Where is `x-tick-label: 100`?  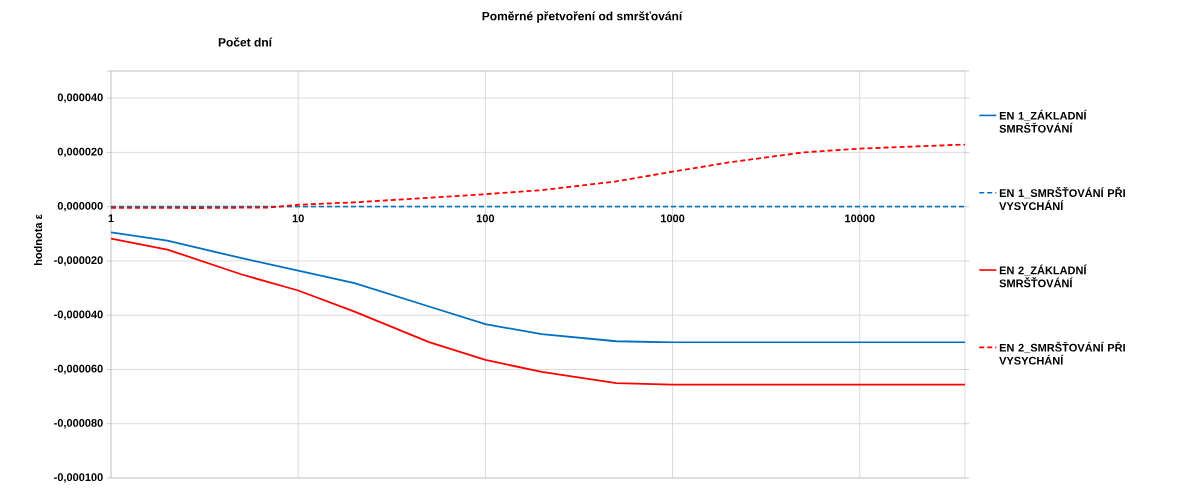 x-tick-label: 100 is located at coordinates (485, 218).